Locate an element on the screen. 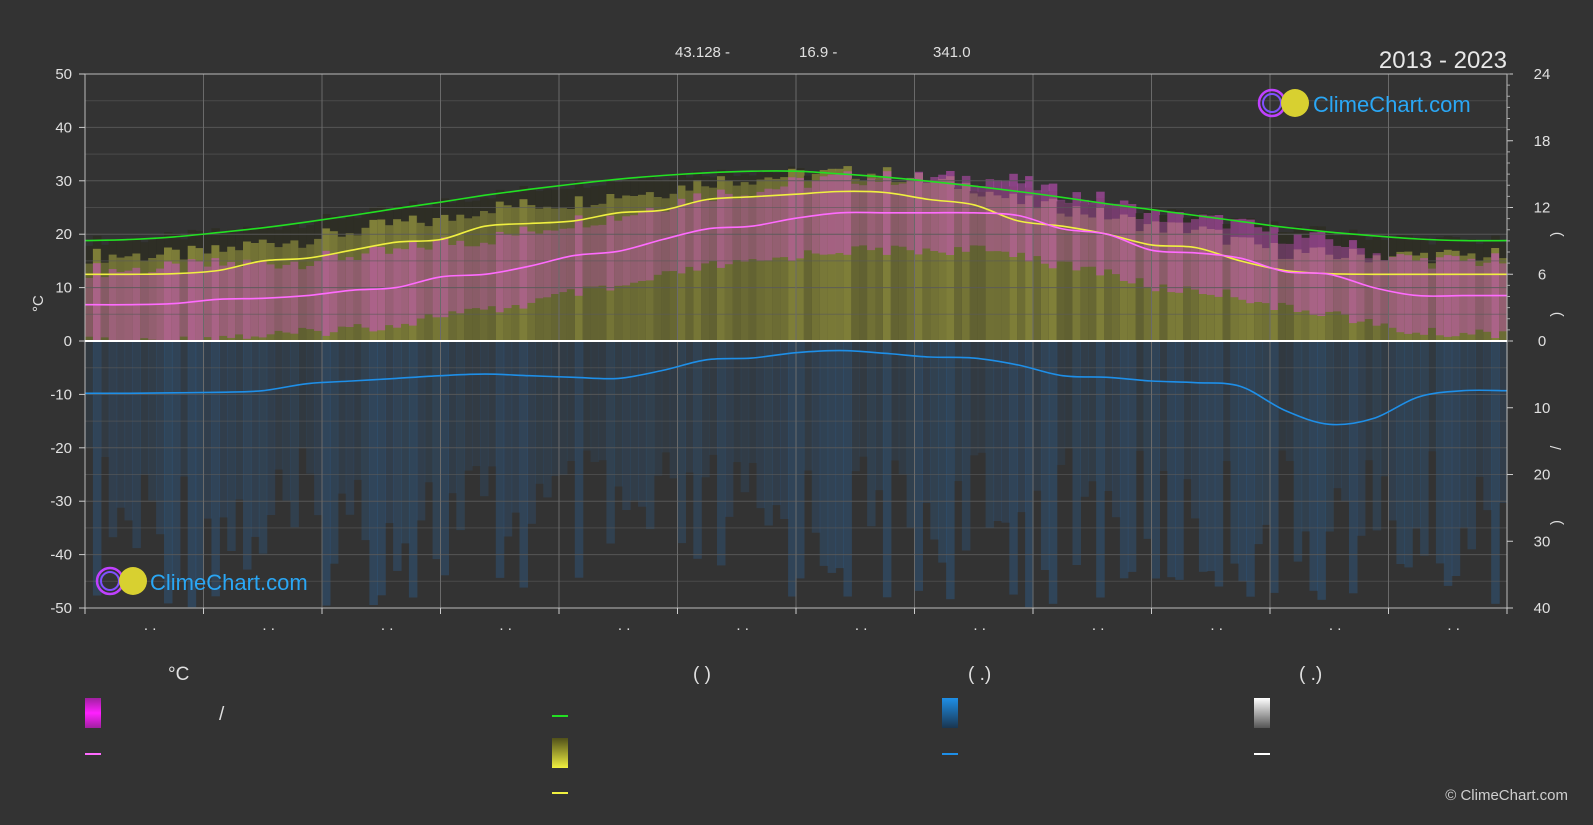 The height and width of the screenshot is (825, 1593). coord-latitude: 43.128 - is located at coordinates (702, 52).